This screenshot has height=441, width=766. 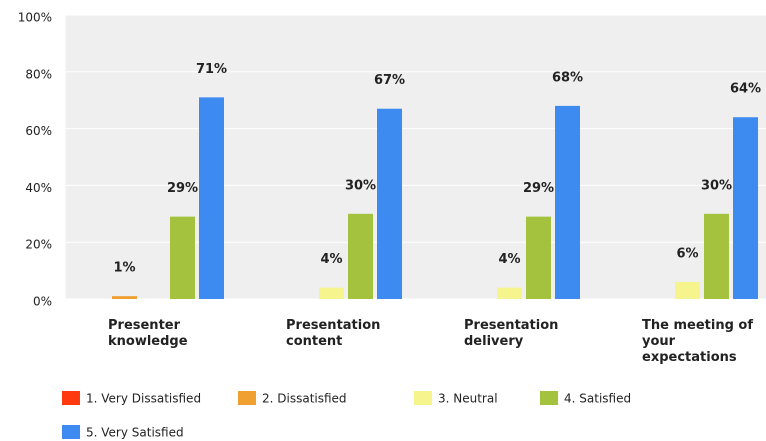 I want to click on value-label: 6%, so click(x=687, y=253).